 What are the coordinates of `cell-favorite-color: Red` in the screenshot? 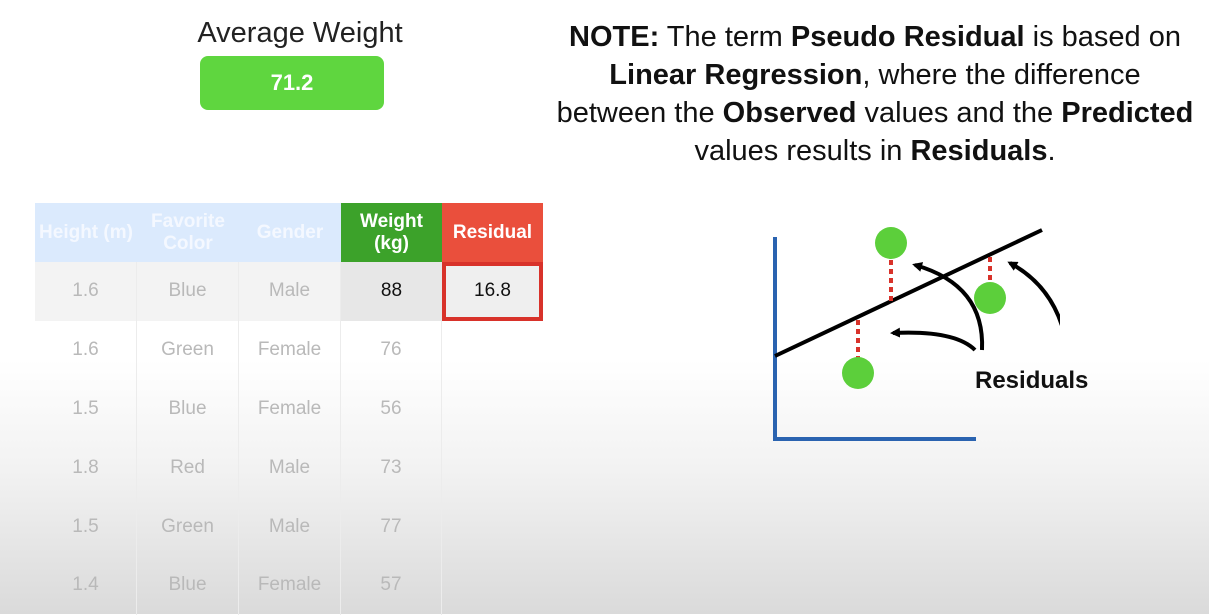 It's located at (188, 468).